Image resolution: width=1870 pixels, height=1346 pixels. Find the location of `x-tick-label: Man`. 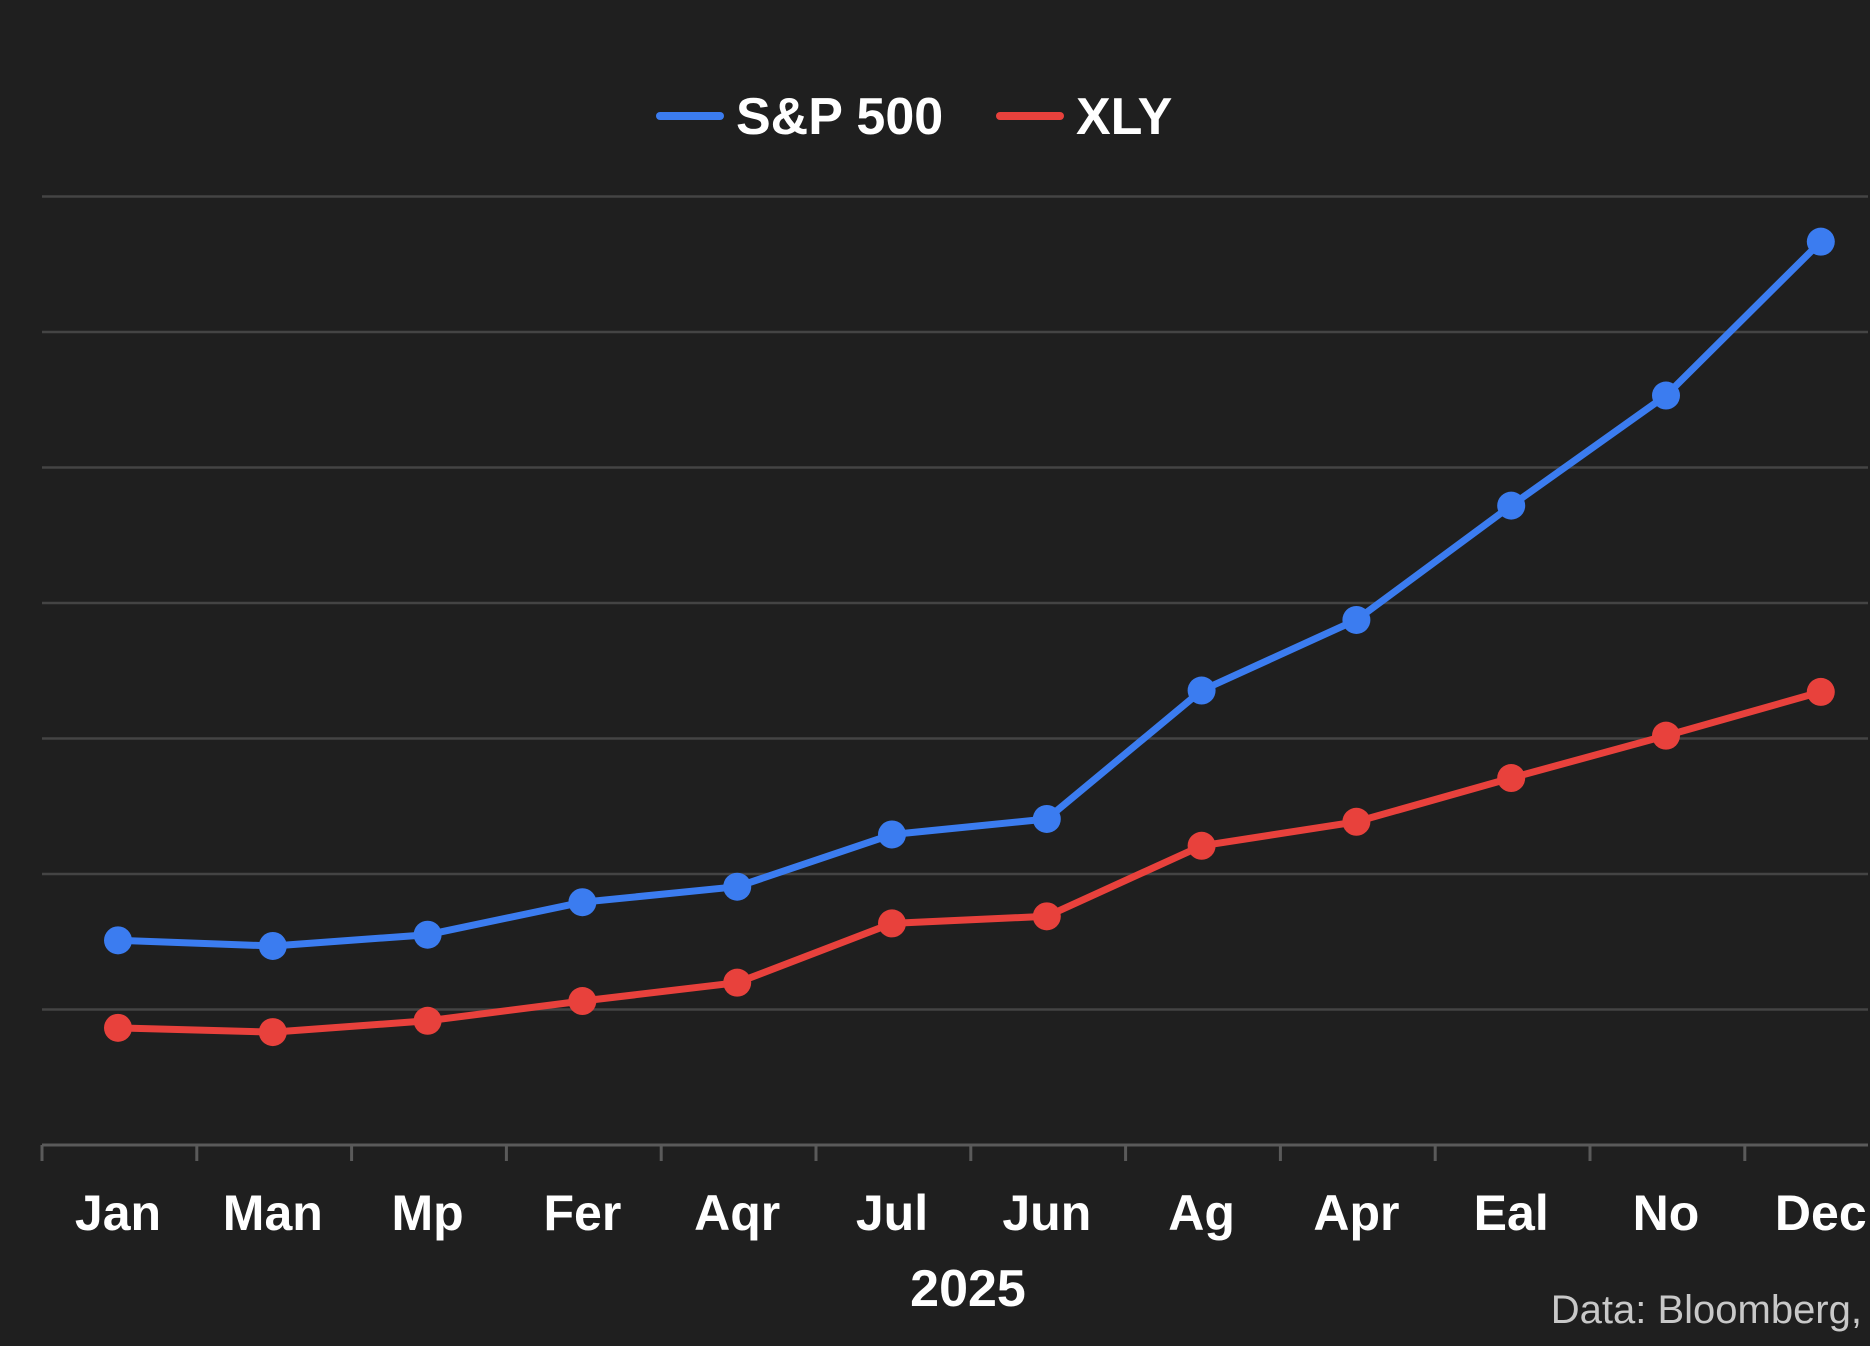

x-tick-label: Man is located at coordinates (273, 1213).